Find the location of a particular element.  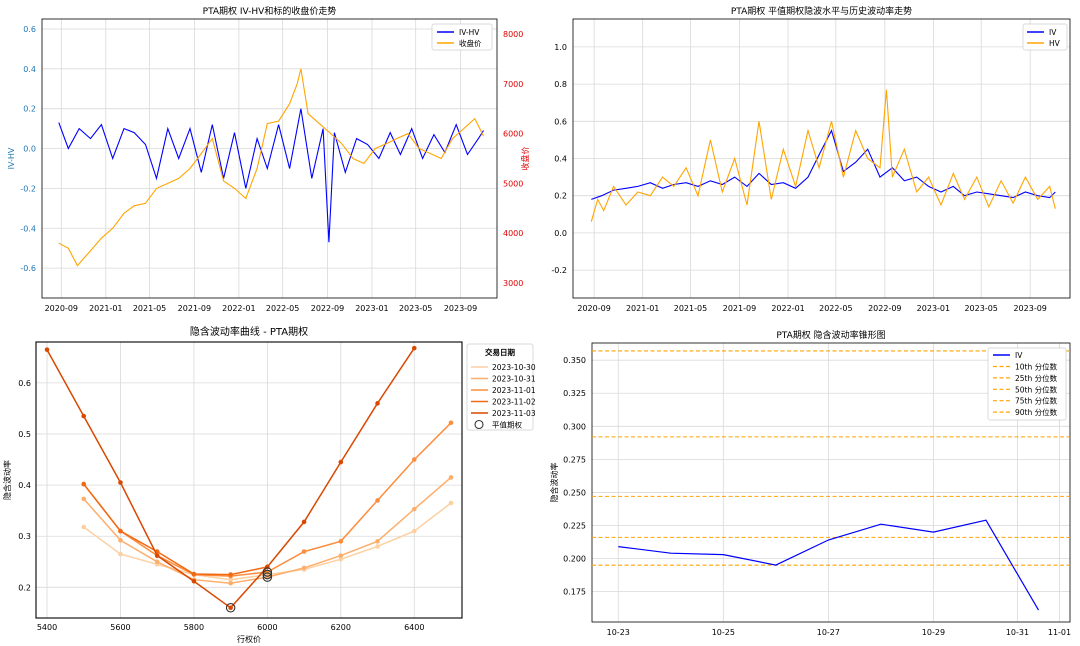

x-tick-label: 2021-09 is located at coordinates (194, 308).